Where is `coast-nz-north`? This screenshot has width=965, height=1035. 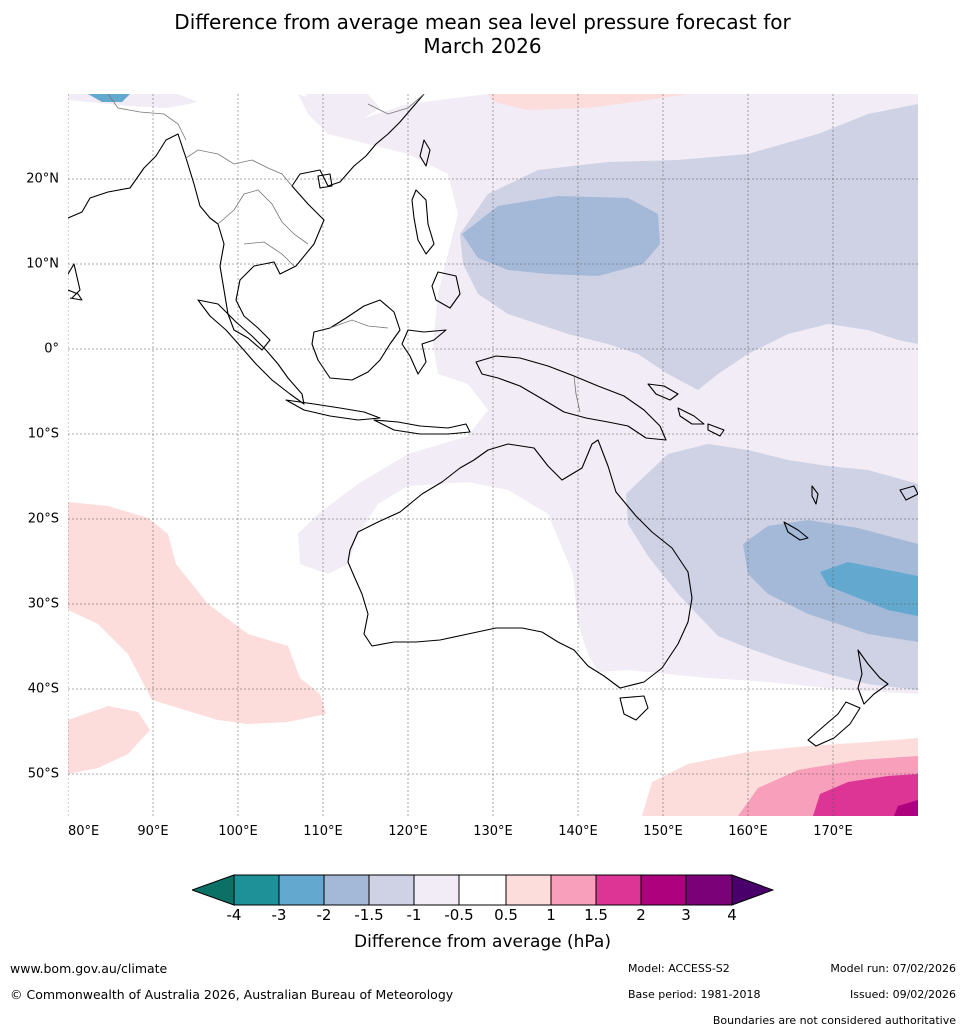
coast-nz-north is located at coordinates (873, 677).